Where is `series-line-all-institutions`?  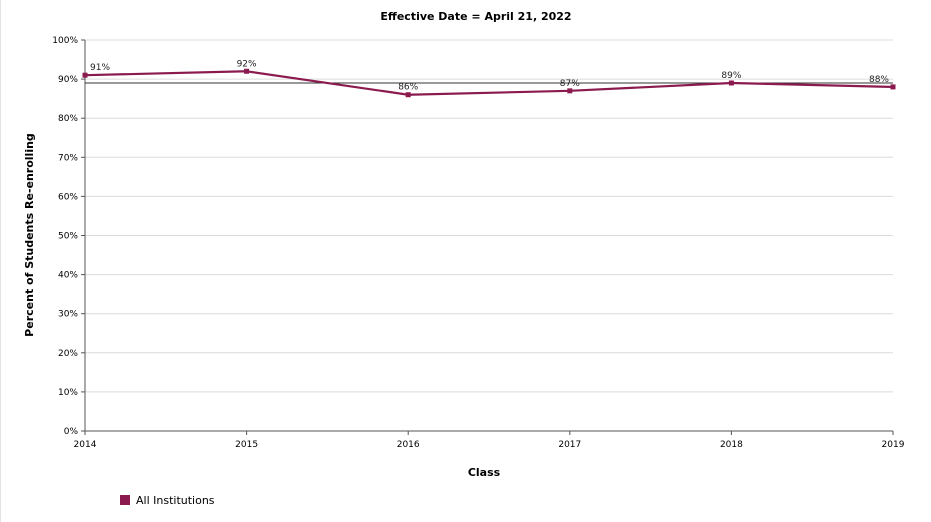
series-line-all-institutions is located at coordinates (489, 83).